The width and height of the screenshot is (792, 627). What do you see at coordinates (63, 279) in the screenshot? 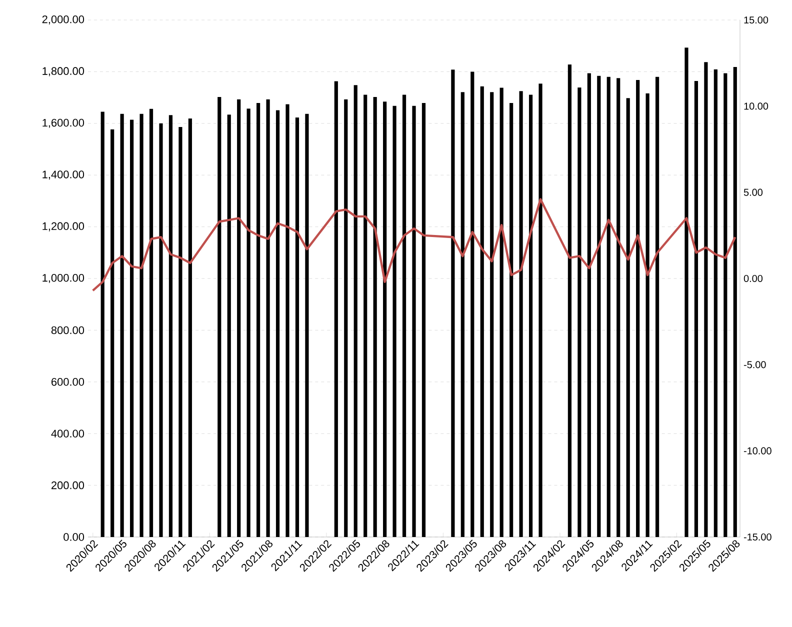
I see `y-tick-label: 1,000.00` at bounding box center [63, 279].